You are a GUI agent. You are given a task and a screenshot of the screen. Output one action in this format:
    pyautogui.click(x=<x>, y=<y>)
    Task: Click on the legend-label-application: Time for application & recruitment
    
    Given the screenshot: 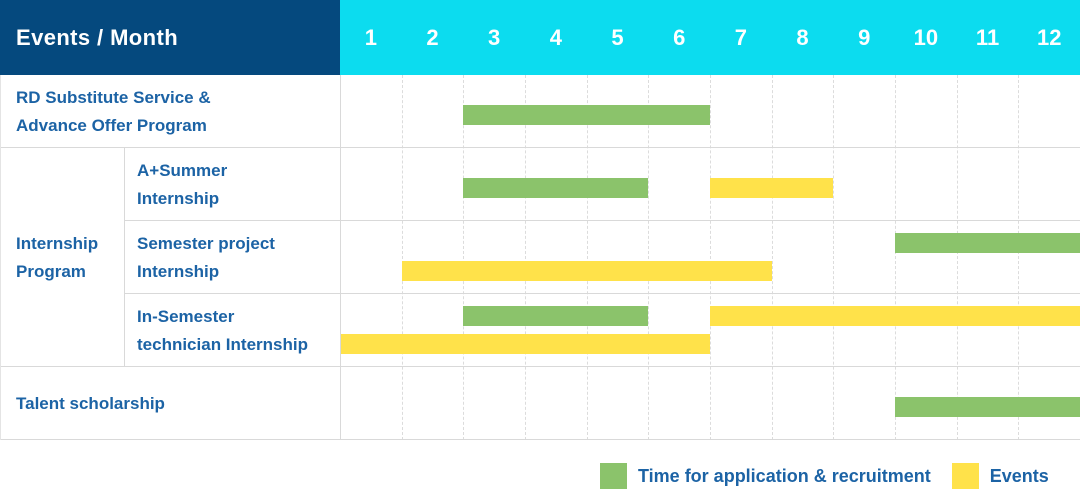 What is the action you would take?
    pyautogui.click(x=784, y=475)
    